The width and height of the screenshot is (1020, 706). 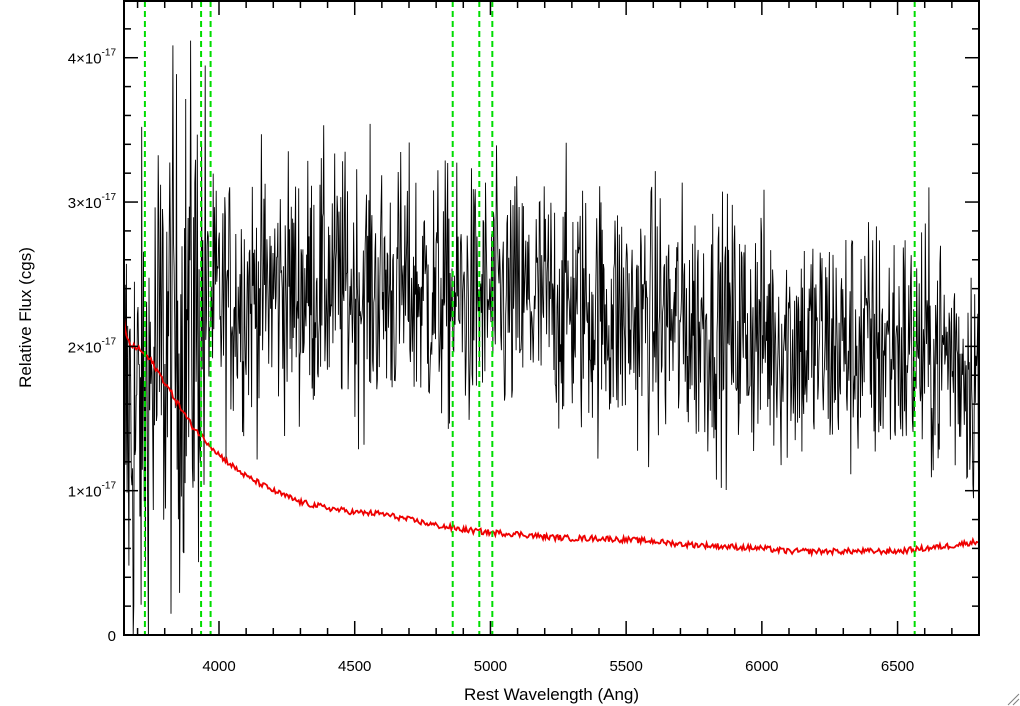 What do you see at coordinates (1013, 699) in the screenshot?
I see `resize-grip-icon` at bounding box center [1013, 699].